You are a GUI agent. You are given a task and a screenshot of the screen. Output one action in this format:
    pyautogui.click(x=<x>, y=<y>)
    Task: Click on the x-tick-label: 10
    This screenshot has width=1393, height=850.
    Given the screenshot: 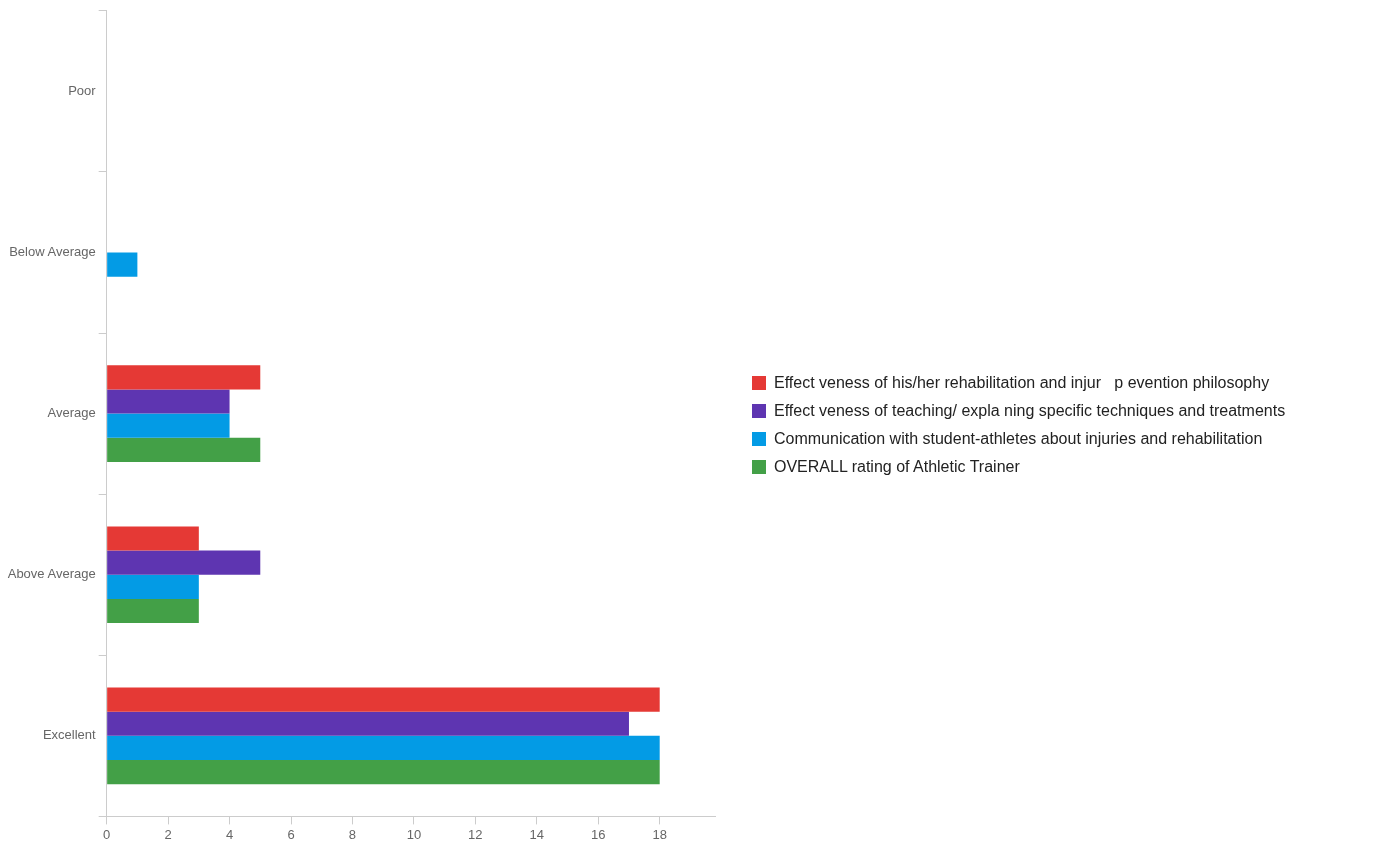 What is the action you would take?
    pyautogui.click(x=414, y=834)
    